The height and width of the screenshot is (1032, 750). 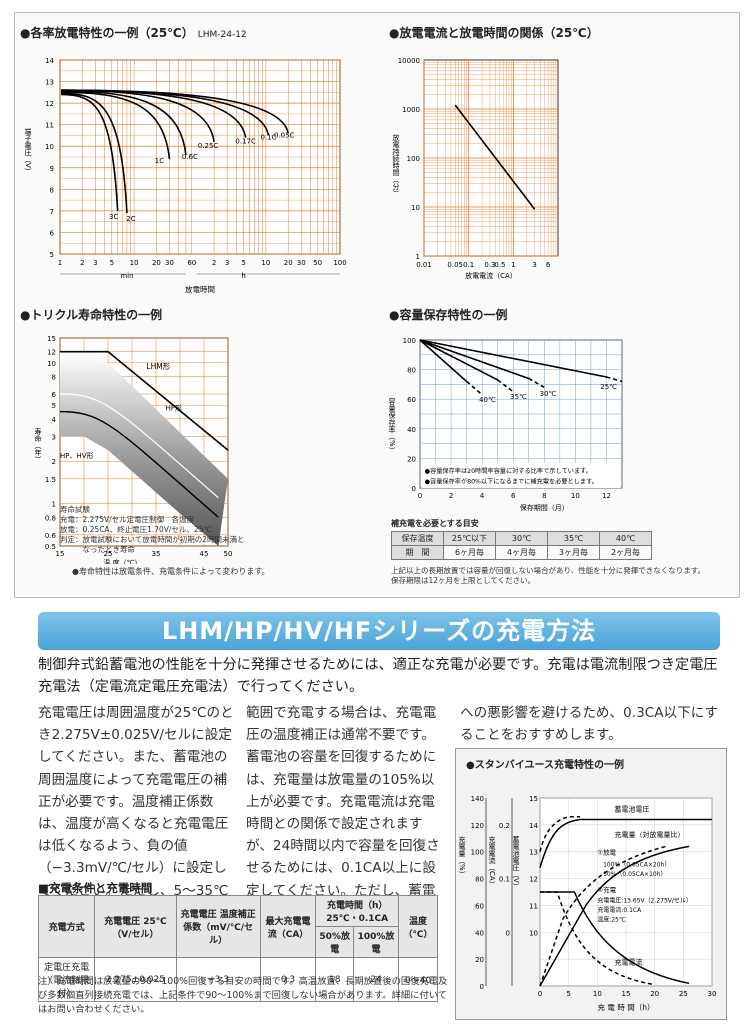 What do you see at coordinates (49, 61) in the screenshot?
I see `y-tick-label: 14` at bounding box center [49, 61].